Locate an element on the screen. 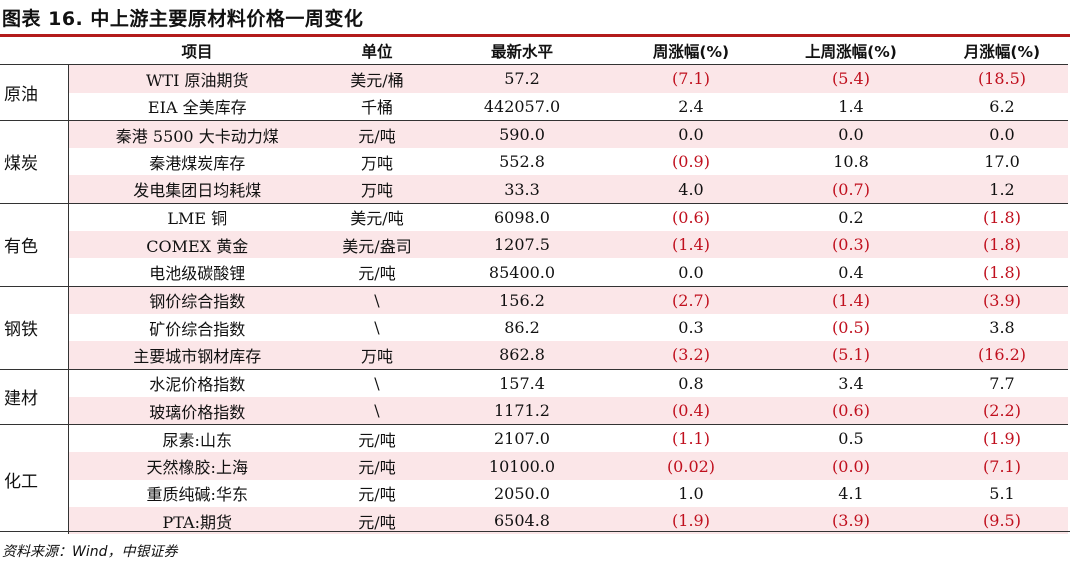  week-change-cell: 2.4 is located at coordinates (691, 106).